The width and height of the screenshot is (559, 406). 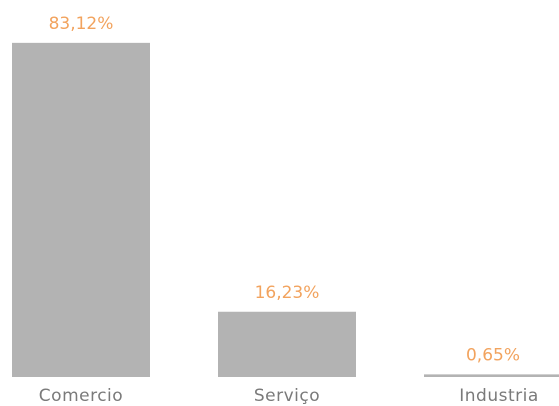 What do you see at coordinates (81, 396) in the screenshot?
I see `x-tick-label: Comercio` at bounding box center [81, 396].